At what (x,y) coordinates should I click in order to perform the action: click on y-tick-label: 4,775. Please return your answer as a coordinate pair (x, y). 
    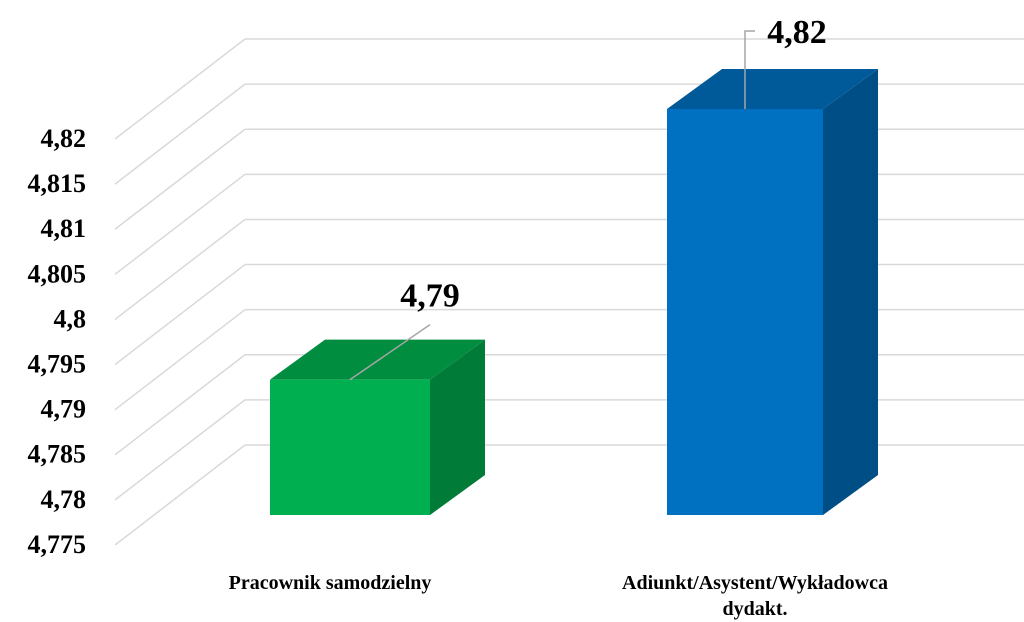
    Looking at the image, I should click on (57, 544).